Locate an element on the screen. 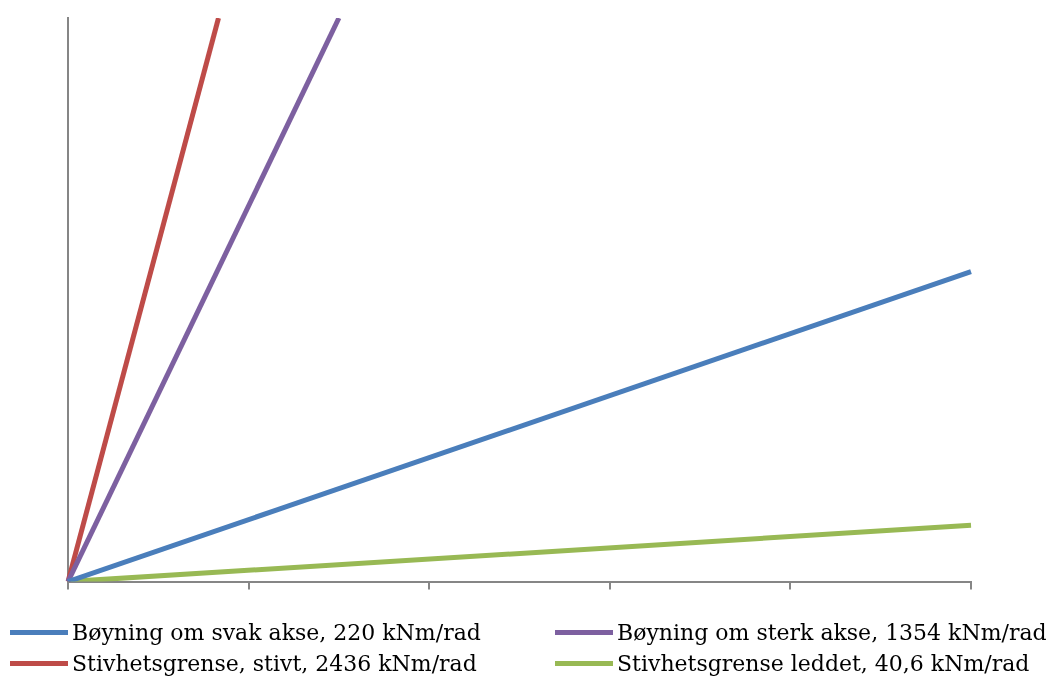 The image size is (1061, 689). legend-label: Stivhetsgrense leddet, 40,6 kNm/rad is located at coordinates (823, 663).